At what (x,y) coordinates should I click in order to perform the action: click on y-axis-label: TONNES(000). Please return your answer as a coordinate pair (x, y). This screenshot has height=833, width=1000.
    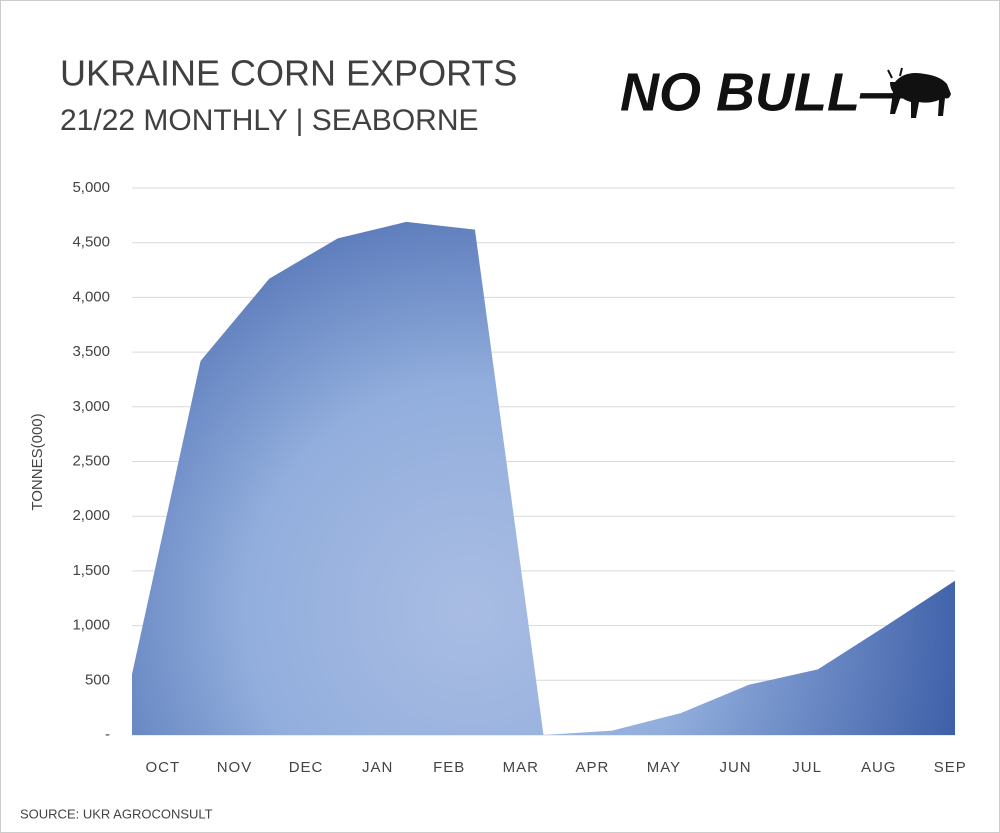
    Looking at the image, I should click on (37, 461).